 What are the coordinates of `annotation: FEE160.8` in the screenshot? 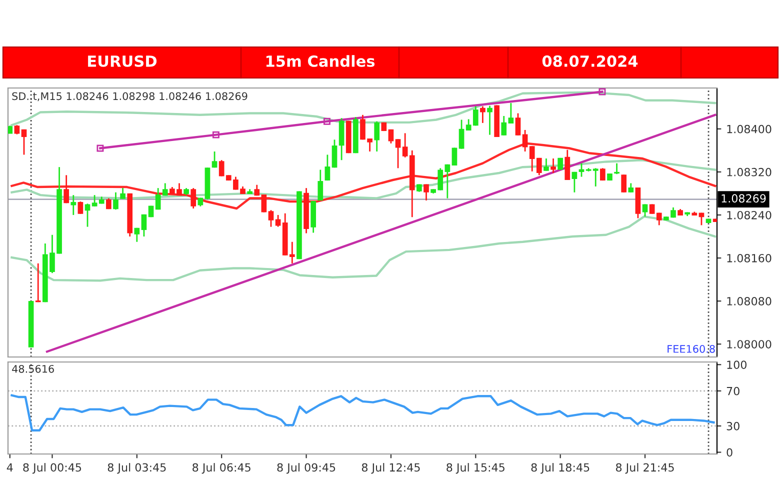 It's located at (691, 348).